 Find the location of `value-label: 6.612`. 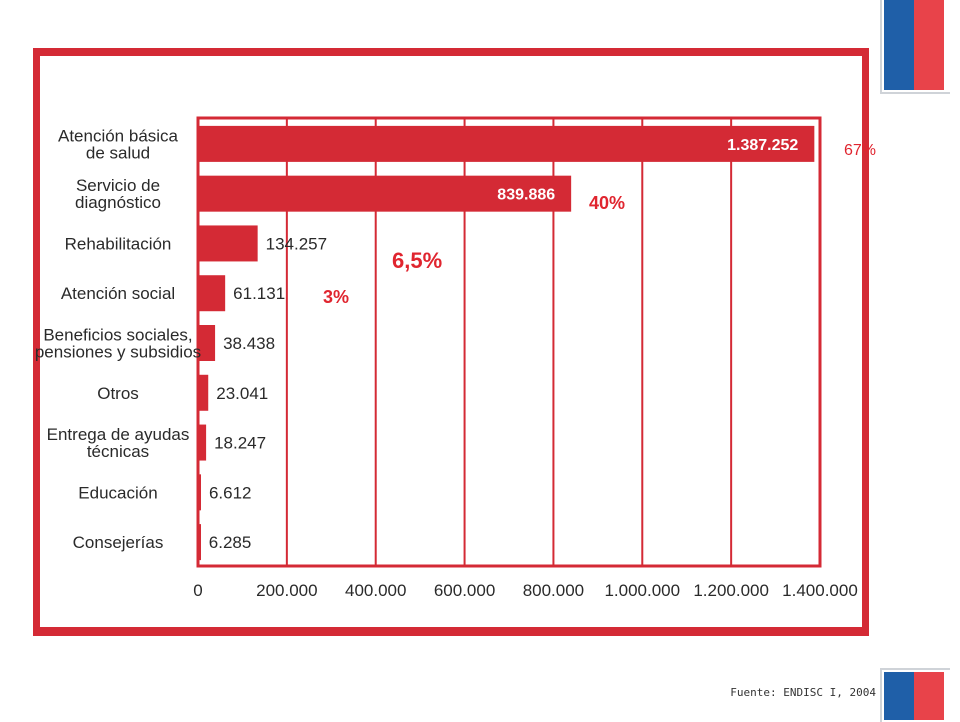

value-label: 6.612 is located at coordinates (230, 492).